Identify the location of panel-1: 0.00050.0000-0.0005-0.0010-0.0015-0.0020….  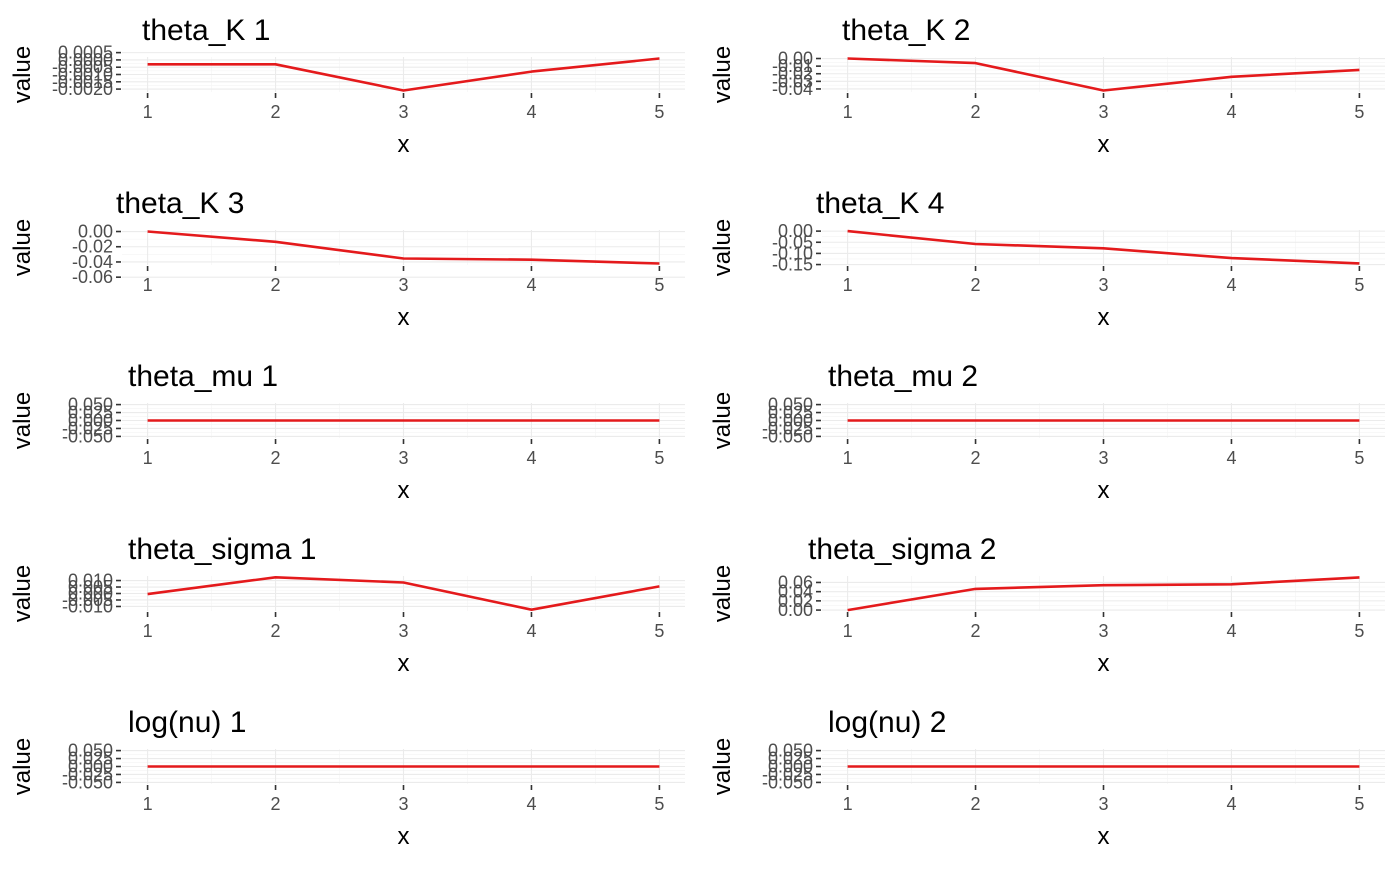
(347, 86).